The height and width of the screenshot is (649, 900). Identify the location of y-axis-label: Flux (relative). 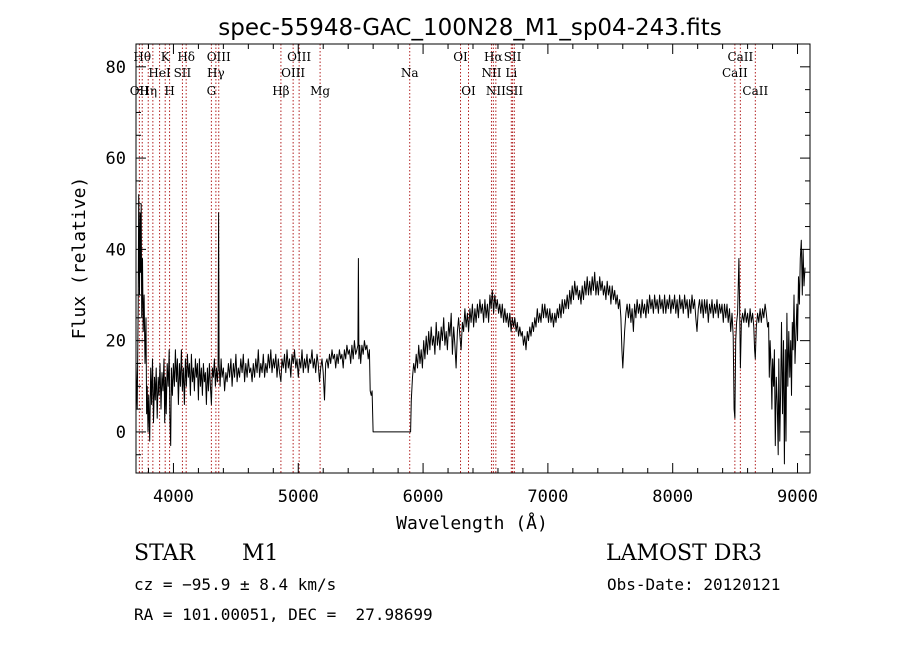
(79, 258).